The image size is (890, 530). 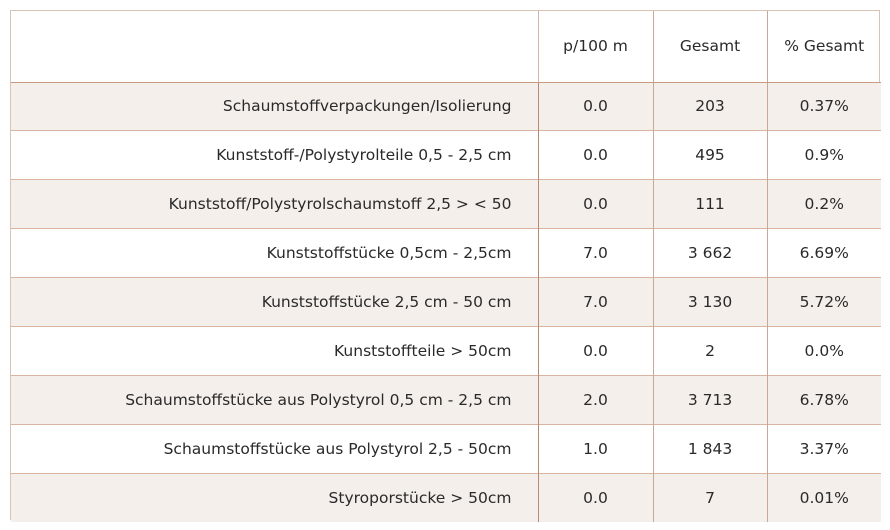 What do you see at coordinates (823, 155) in the screenshot?
I see `row-pct: 0.9%` at bounding box center [823, 155].